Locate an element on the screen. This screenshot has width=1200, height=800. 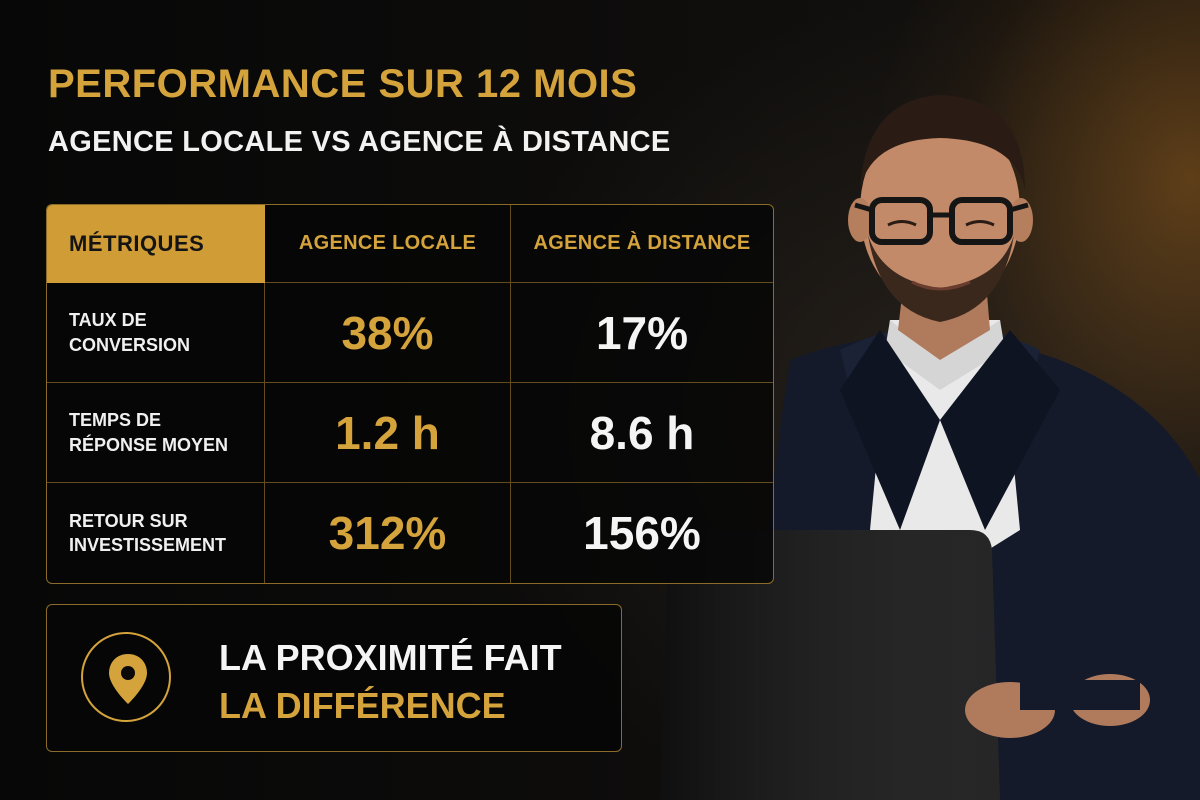
header-metrics: MÉTRIQUES is located at coordinates (156, 244).